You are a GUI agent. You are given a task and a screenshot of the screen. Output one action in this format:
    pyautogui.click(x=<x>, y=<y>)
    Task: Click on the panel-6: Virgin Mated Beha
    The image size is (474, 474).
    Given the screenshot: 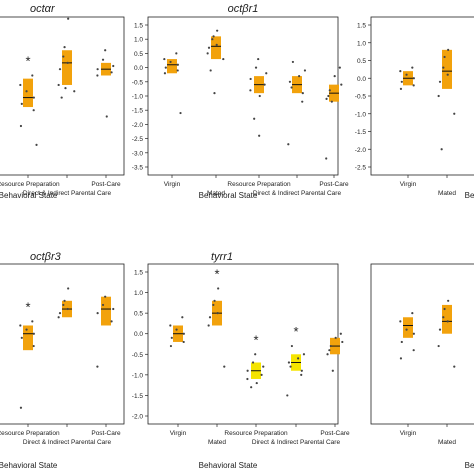 What is the action you would take?
    pyautogui.click(x=422, y=366)
    